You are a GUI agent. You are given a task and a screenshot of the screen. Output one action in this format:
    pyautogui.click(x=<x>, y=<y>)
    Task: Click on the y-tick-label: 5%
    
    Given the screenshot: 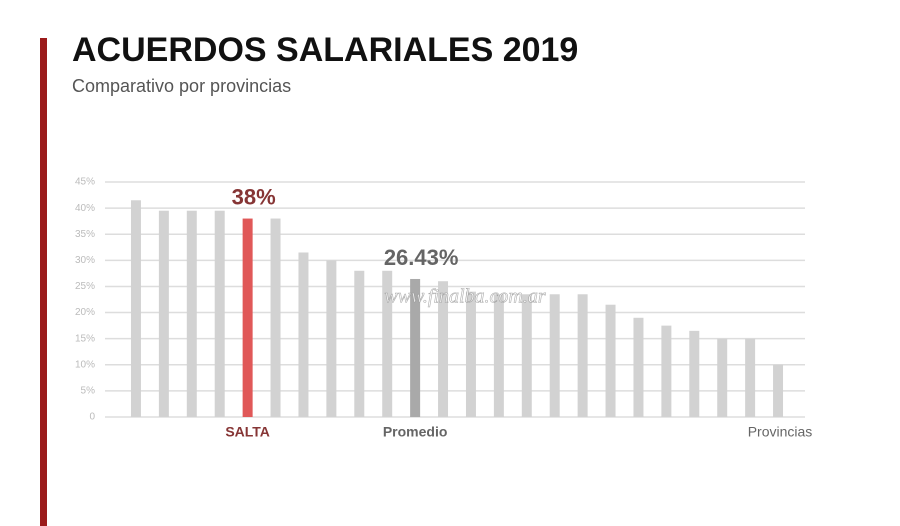 What is the action you would take?
    pyautogui.click(x=88, y=391)
    